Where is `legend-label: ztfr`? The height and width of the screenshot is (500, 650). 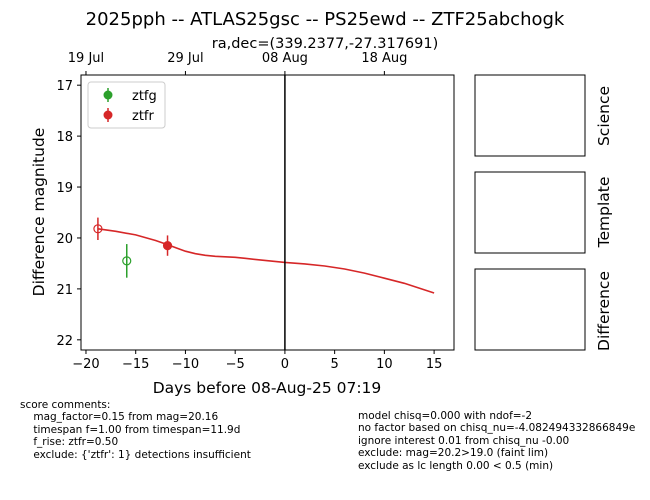
legend-label: ztfr is located at coordinates (143, 116).